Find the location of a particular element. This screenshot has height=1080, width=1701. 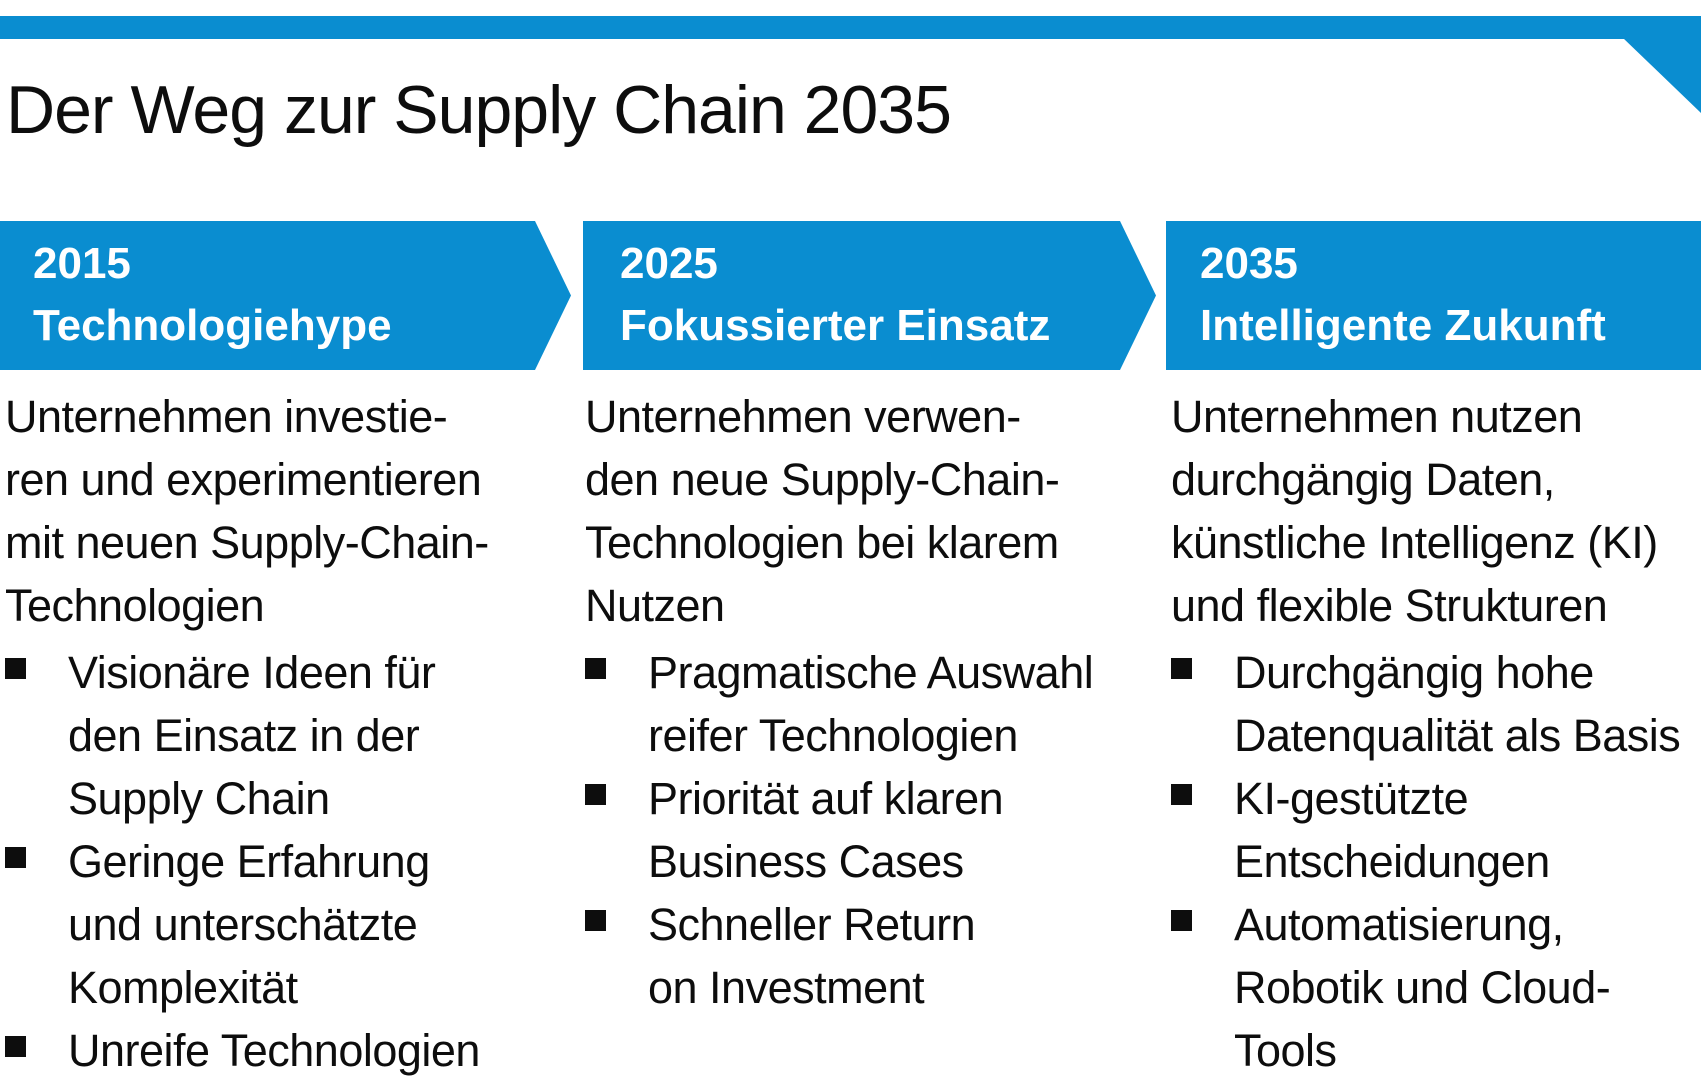

list-item: Pragmatische Auswahl reifer Technologien is located at coordinates (867, 704).